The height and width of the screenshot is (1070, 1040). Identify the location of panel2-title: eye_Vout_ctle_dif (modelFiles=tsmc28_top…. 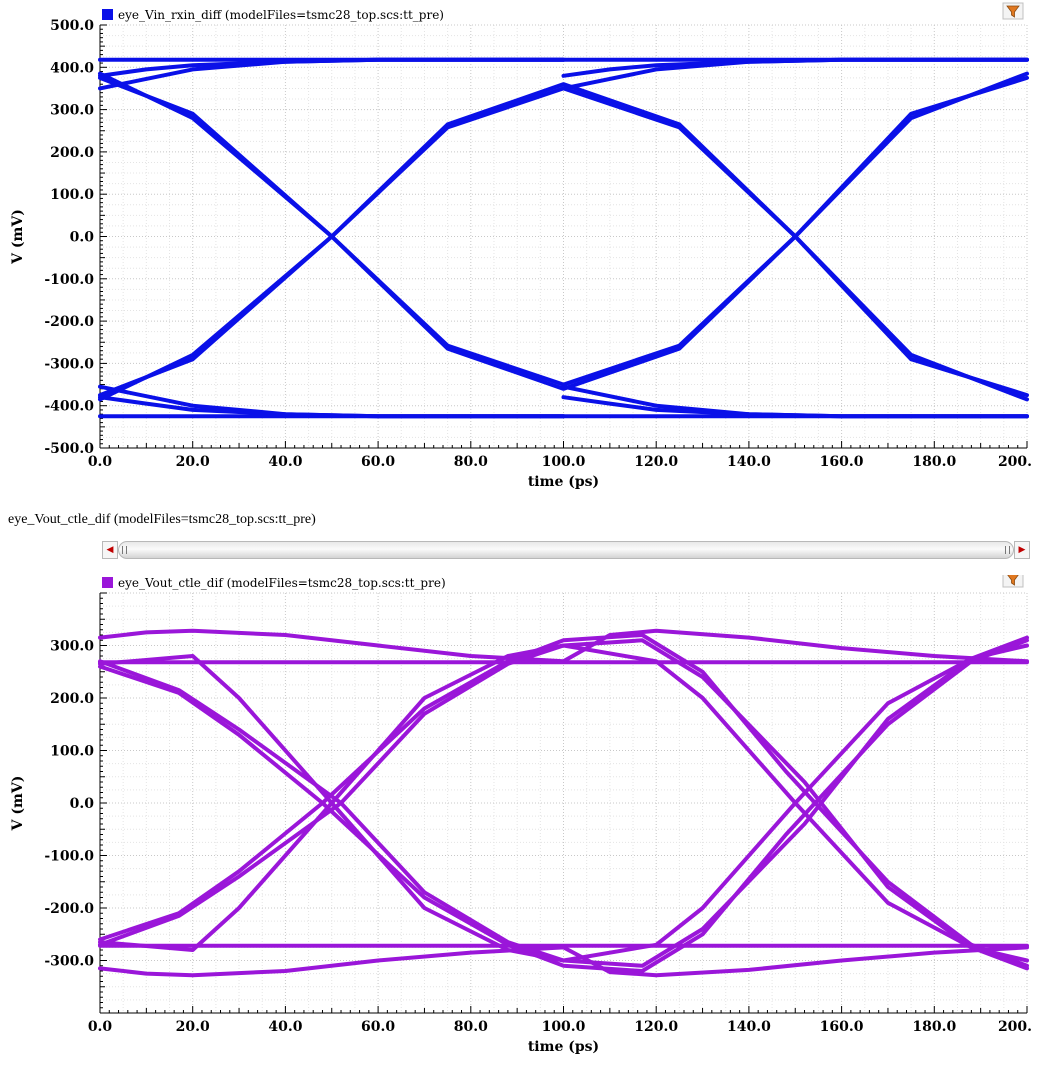
(162, 519).